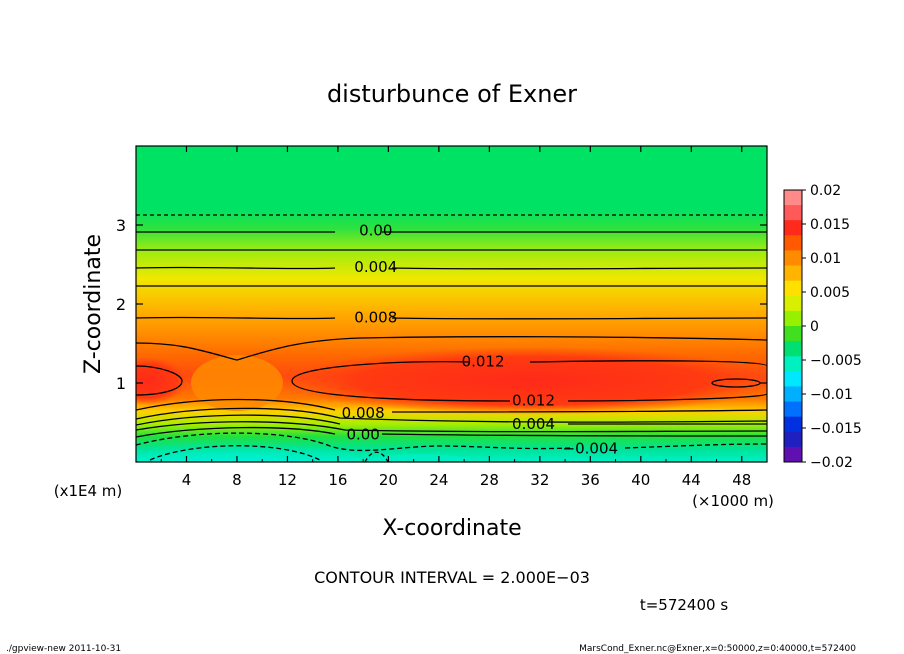 The height and width of the screenshot is (654, 904). Describe the element at coordinates (451, 528) in the screenshot. I see `x-axis-label: X-coordinate` at that location.